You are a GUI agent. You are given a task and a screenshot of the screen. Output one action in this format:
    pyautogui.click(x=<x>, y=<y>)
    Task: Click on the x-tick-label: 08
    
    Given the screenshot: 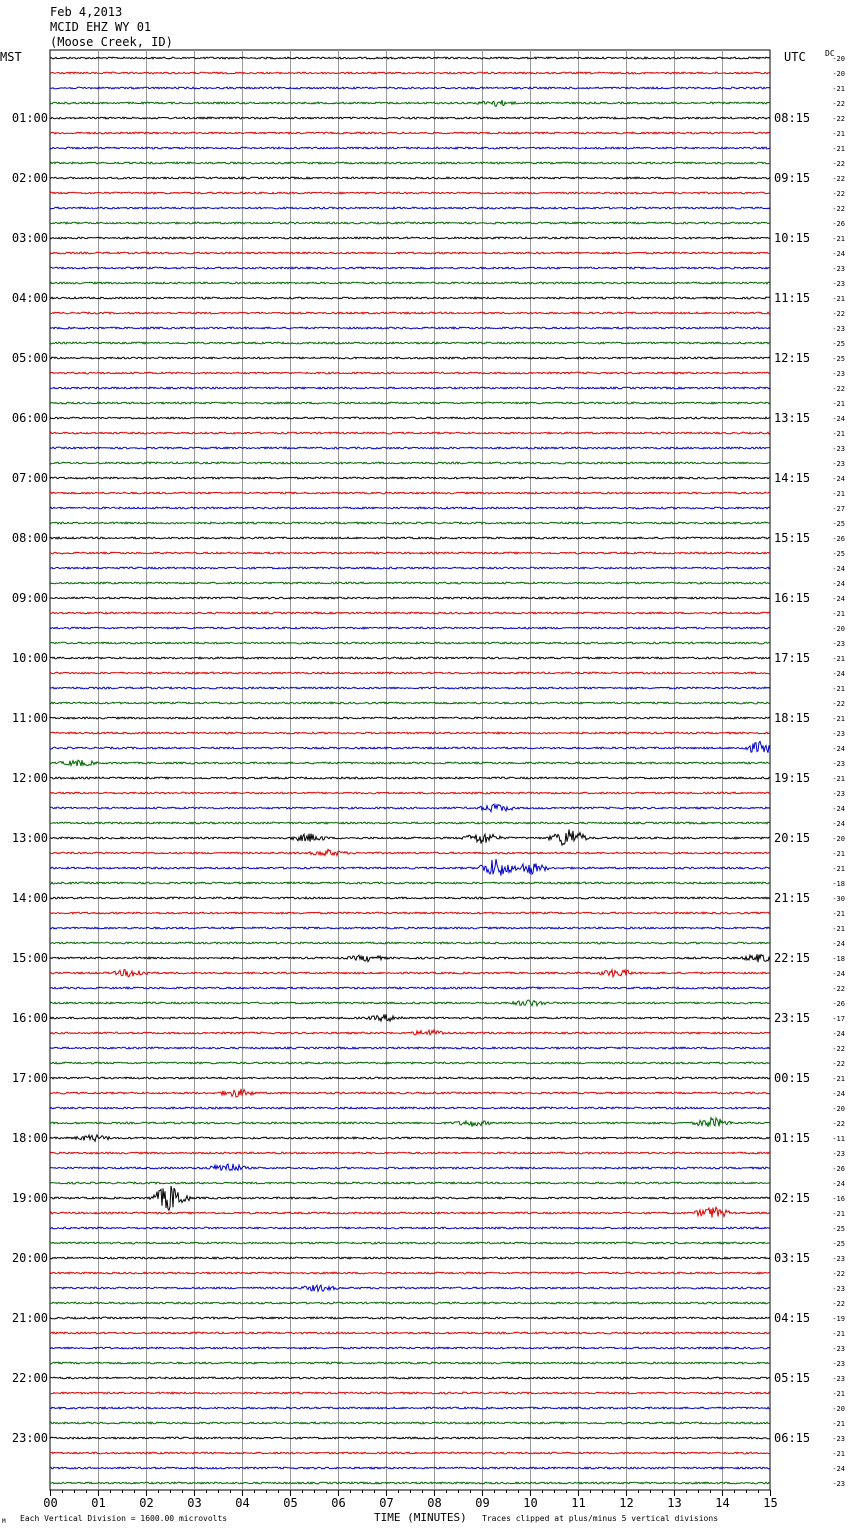 What is the action you would take?
    pyautogui.click(x=434, y=1503)
    